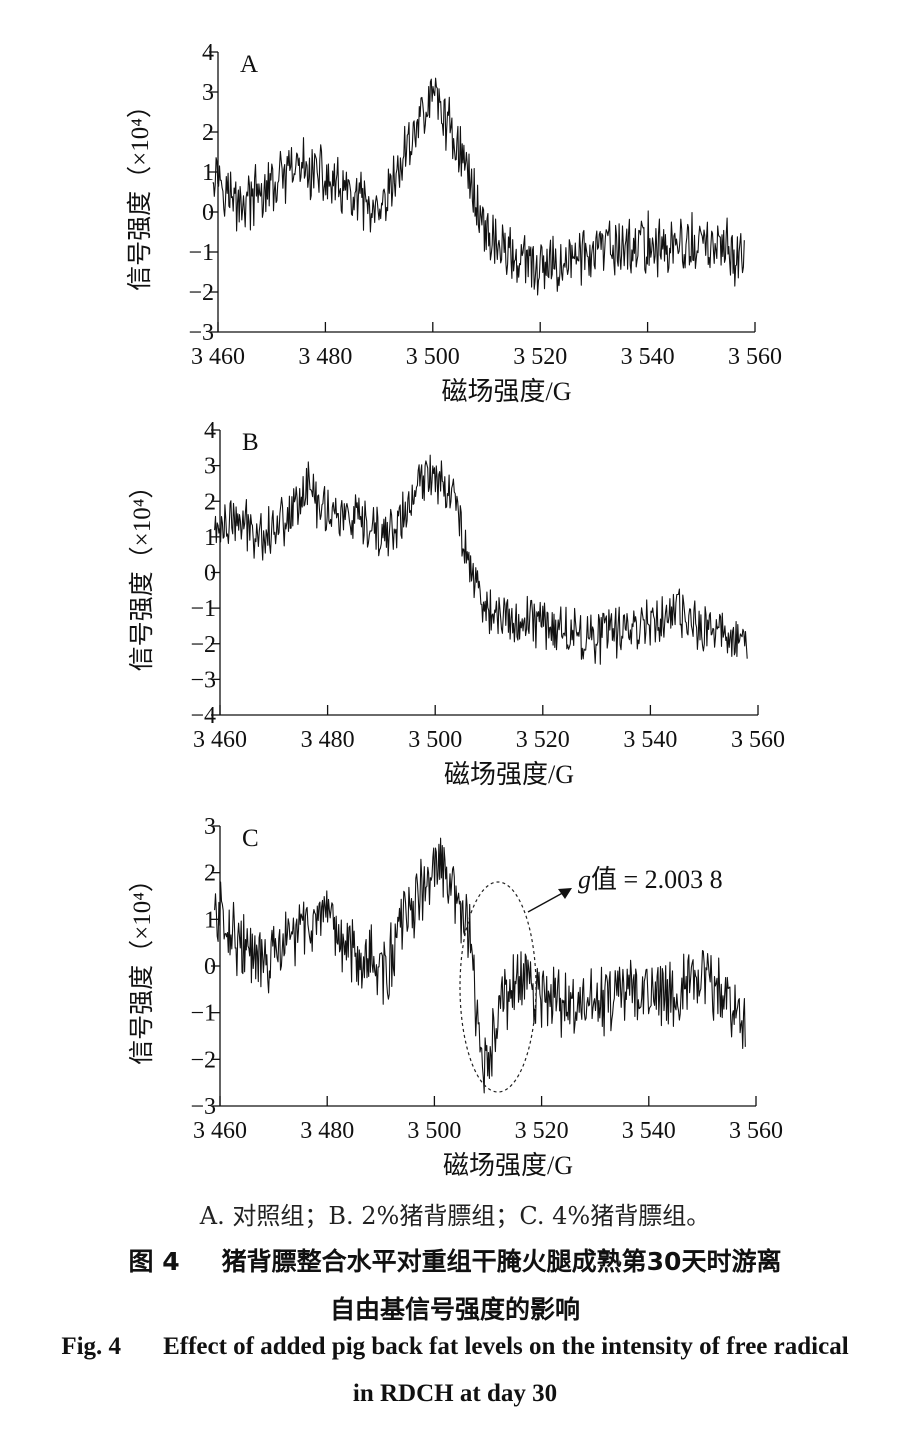  I want to click on panel-label: A, so click(249, 64).